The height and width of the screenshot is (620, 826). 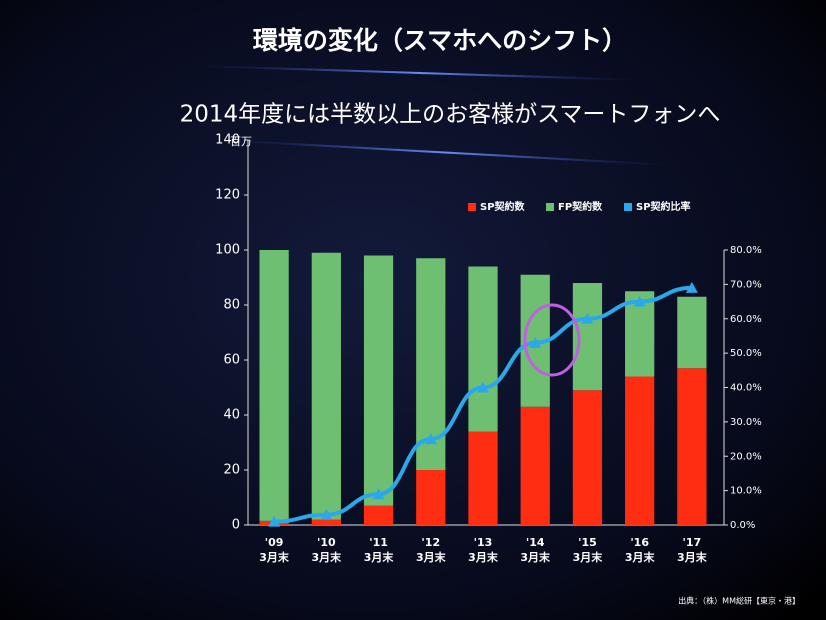 What do you see at coordinates (746, 388) in the screenshot?
I see `y2-tick-label: 40.0%` at bounding box center [746, 388].